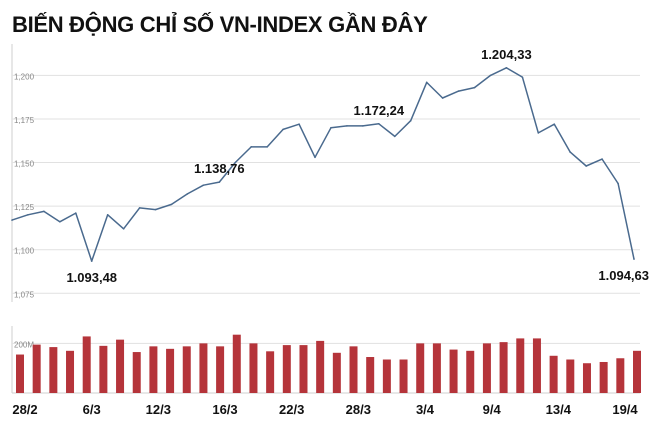 The image size is (660, 428). I want to click on chart-title: BIẾN ĐỘNG CHỈ SỐ VN-INDEX GẦN ĐÂY, so click(220, 24).